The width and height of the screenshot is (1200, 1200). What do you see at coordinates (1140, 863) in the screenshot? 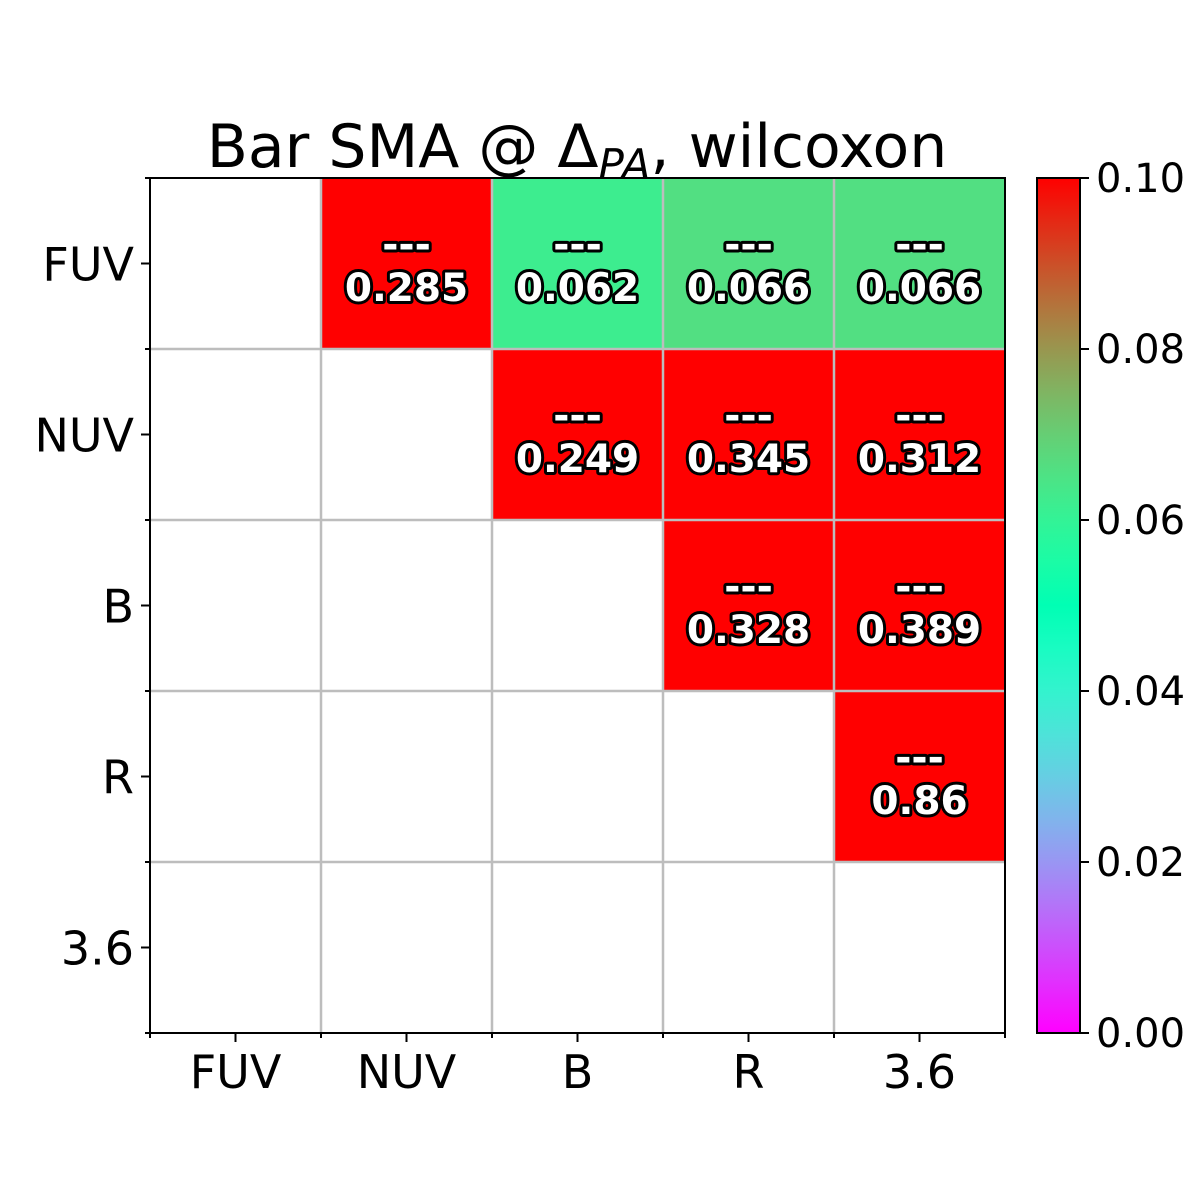
I see `colorbar-tick-label: 0.02` at bounding box center [1140, 863].